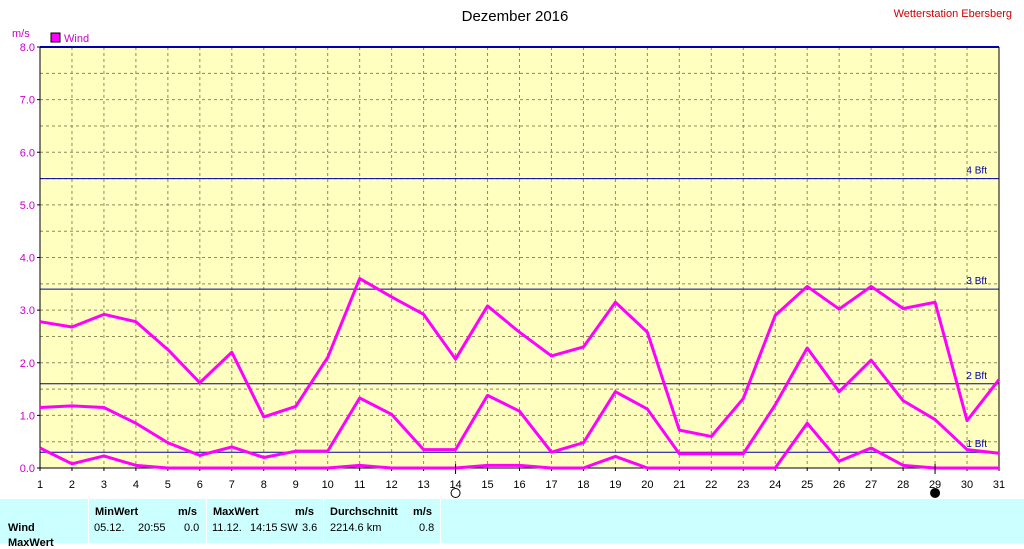 Image resolution: width=1024 pixels, height=549 pixels. What do you see at coordinates (583, 485) in the screenshot?
I see `x-tick-label: 18` at bounding box center [583, 485].